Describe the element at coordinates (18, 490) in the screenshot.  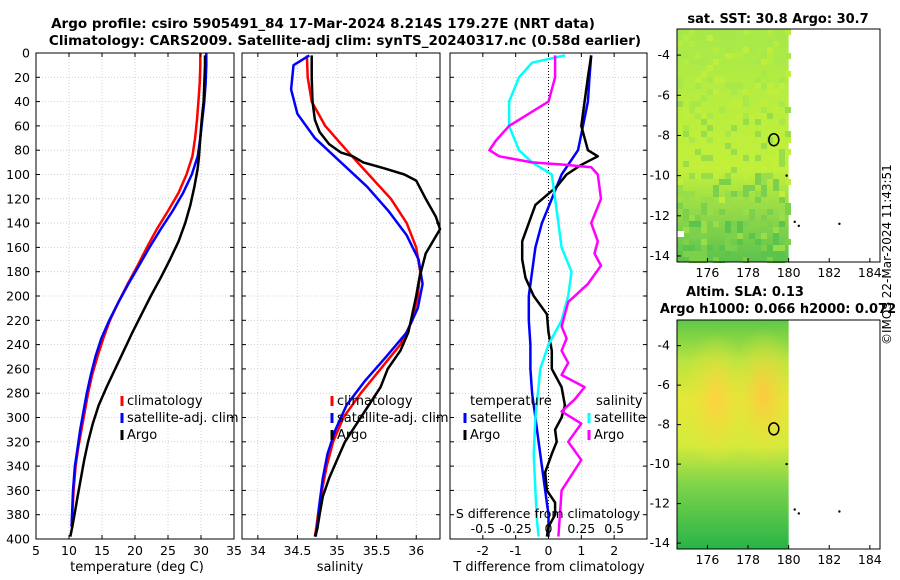
I see `y-tick-label: 360` at that location.